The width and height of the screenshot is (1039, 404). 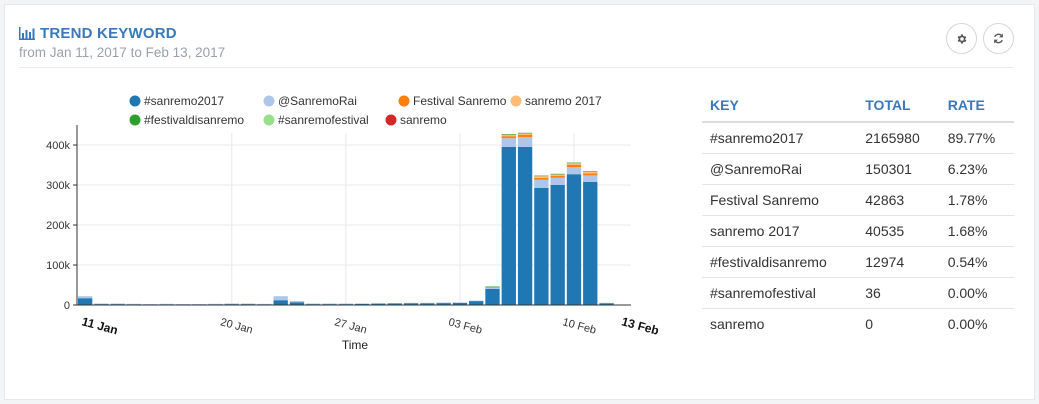 I want to click on cell-rate: 0.54%, so click(x=976, y=262).